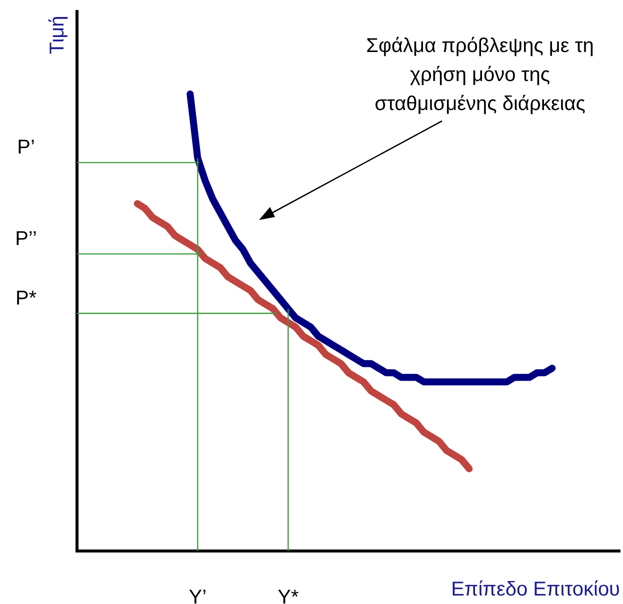 This screenshot has height=604, width=623. I want to click on ref-line-label: P*, so click(26, 298).